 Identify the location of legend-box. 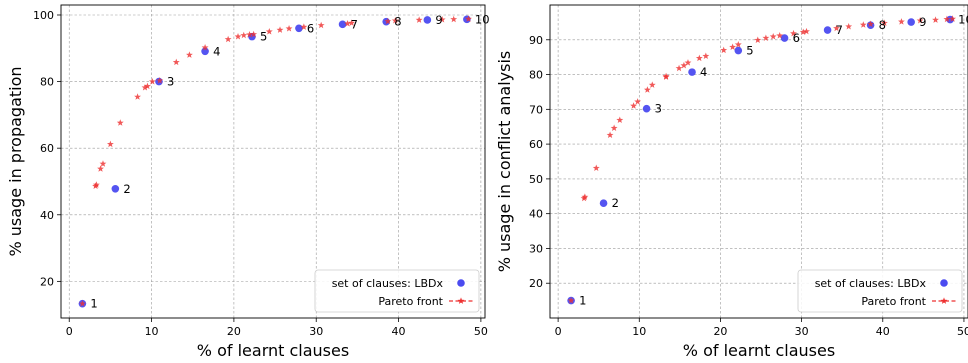
(397, 291).